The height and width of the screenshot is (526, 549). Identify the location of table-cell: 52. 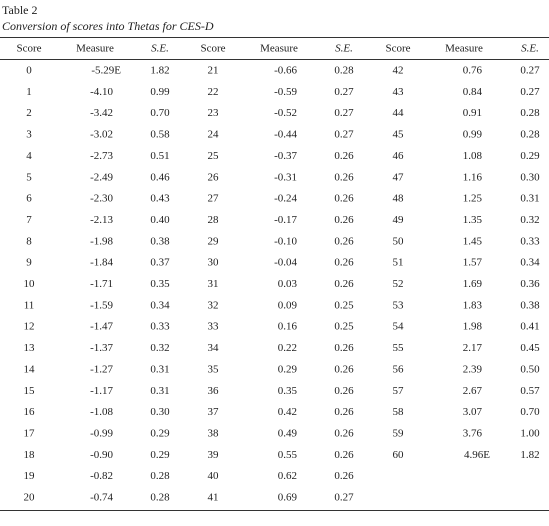
(398, 284).